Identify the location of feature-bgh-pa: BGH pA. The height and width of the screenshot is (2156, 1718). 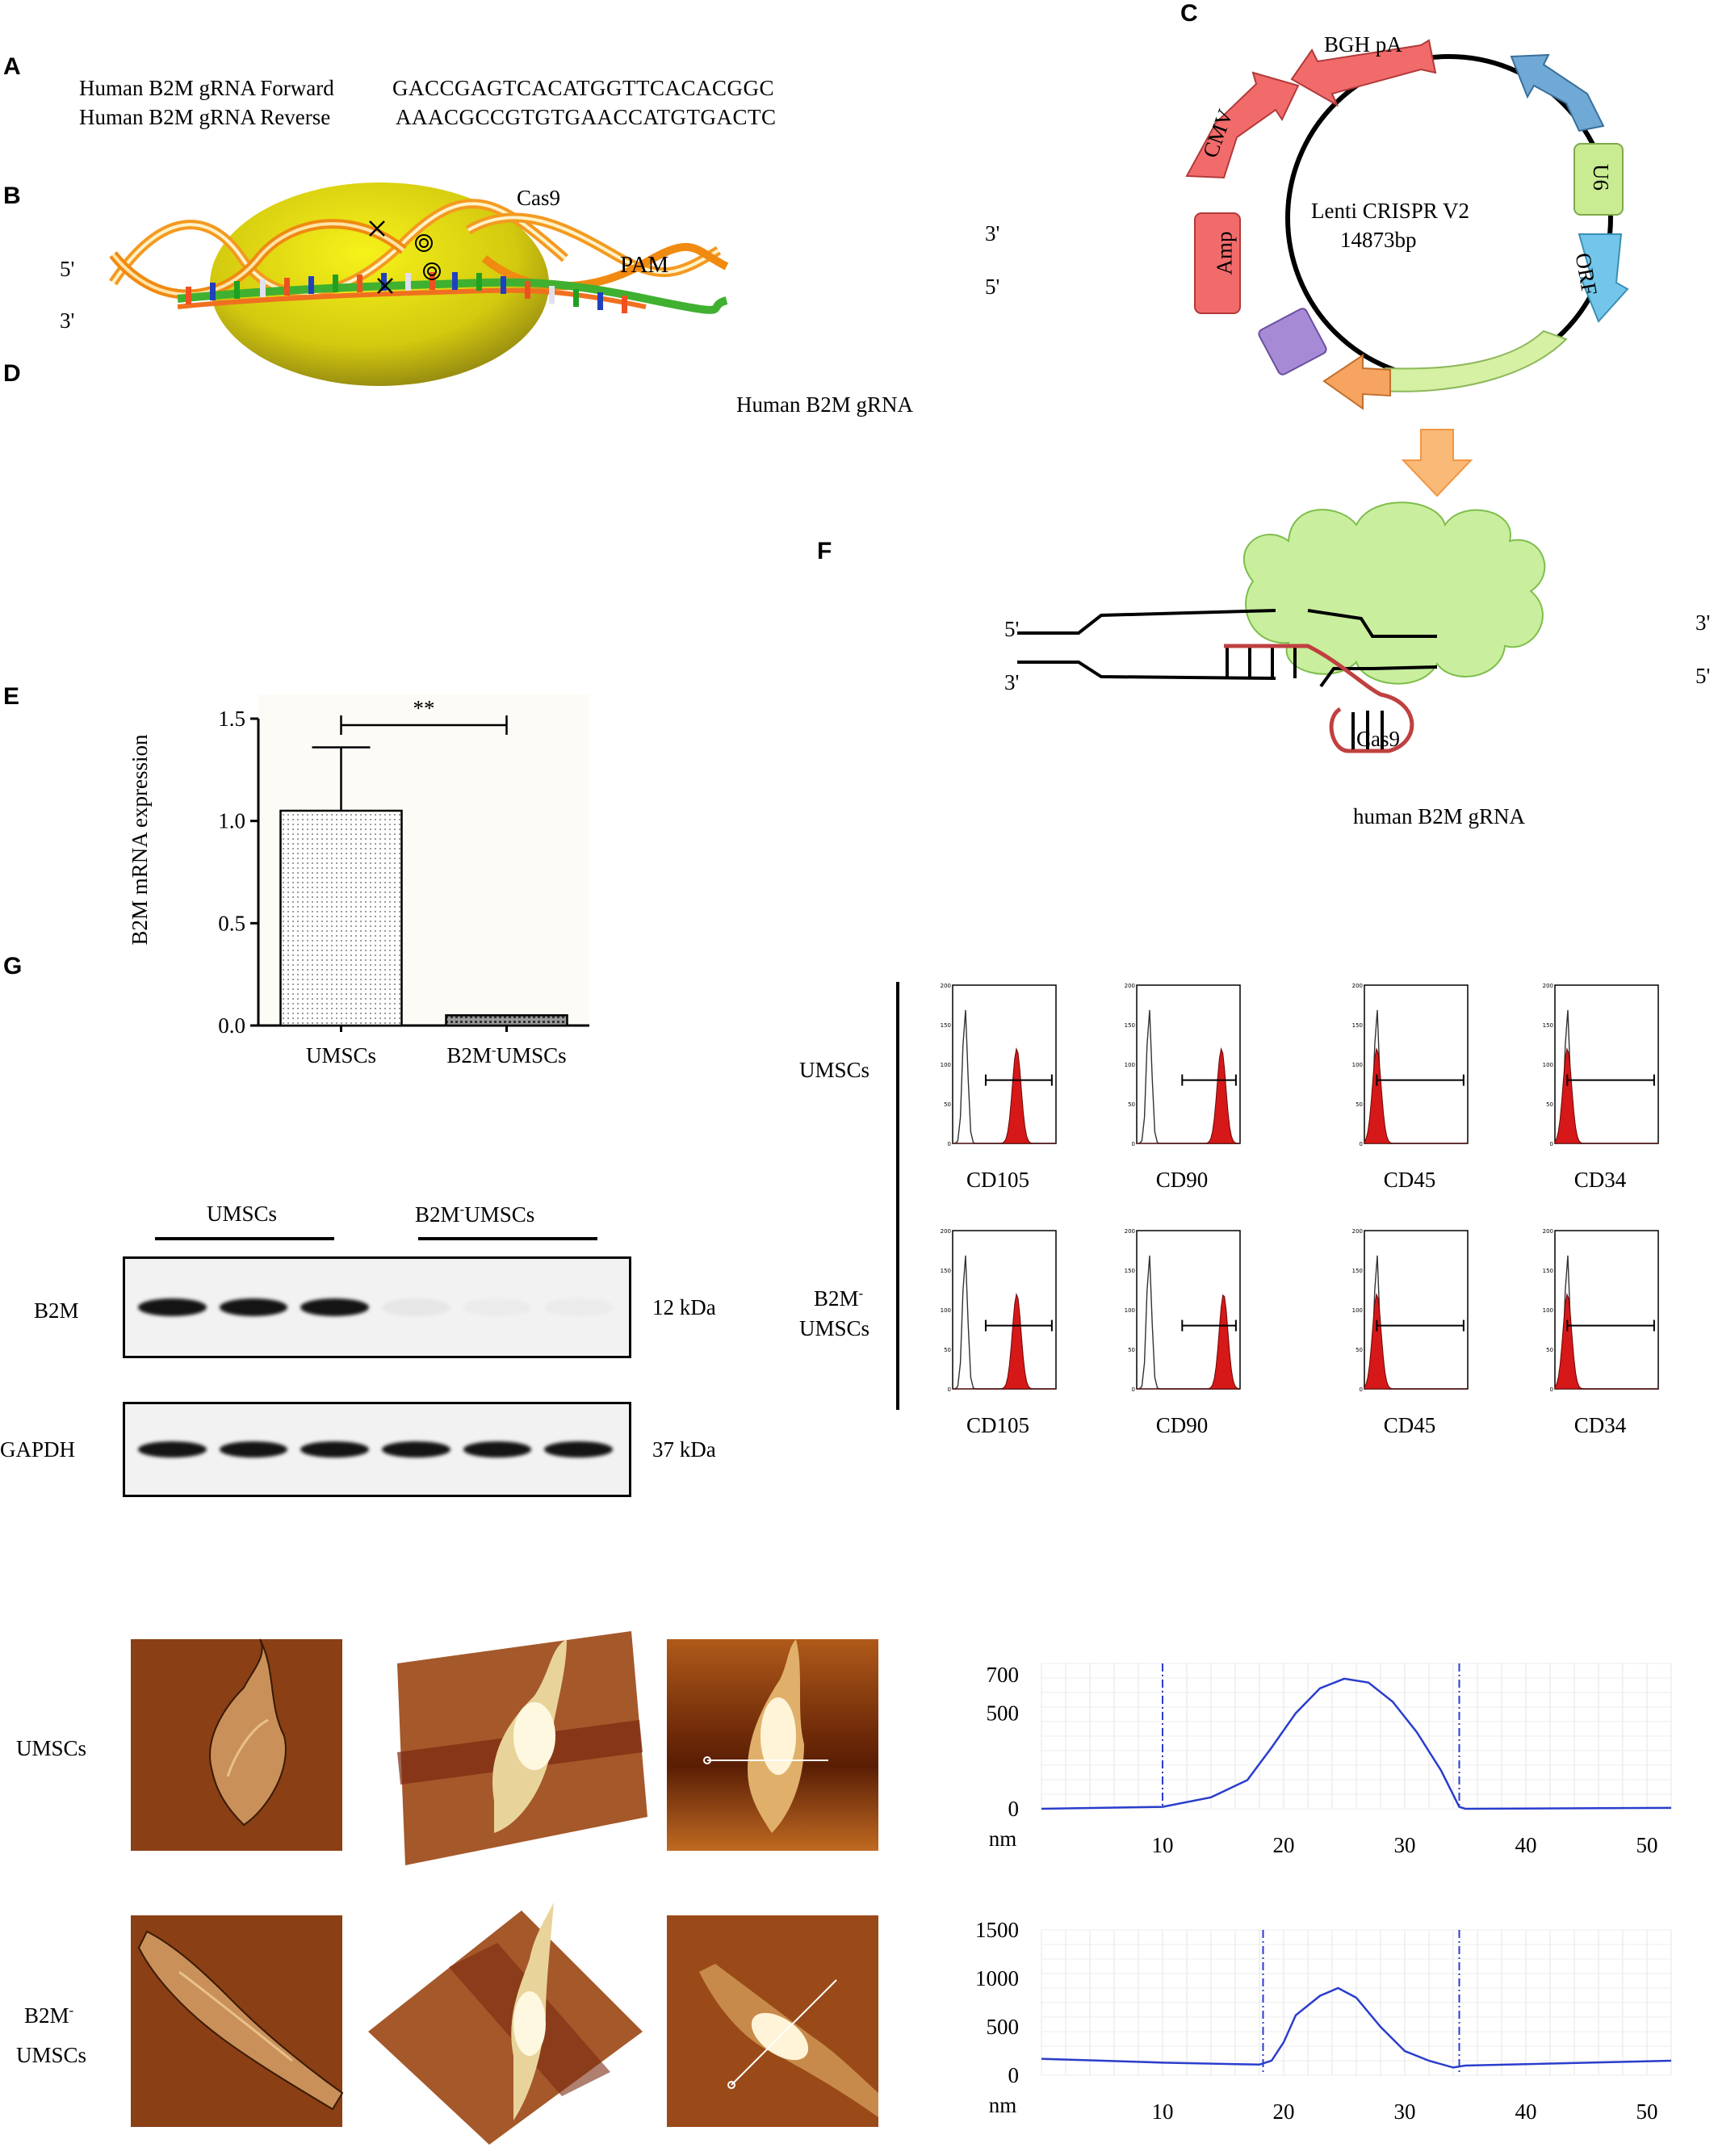
(1363, 44).